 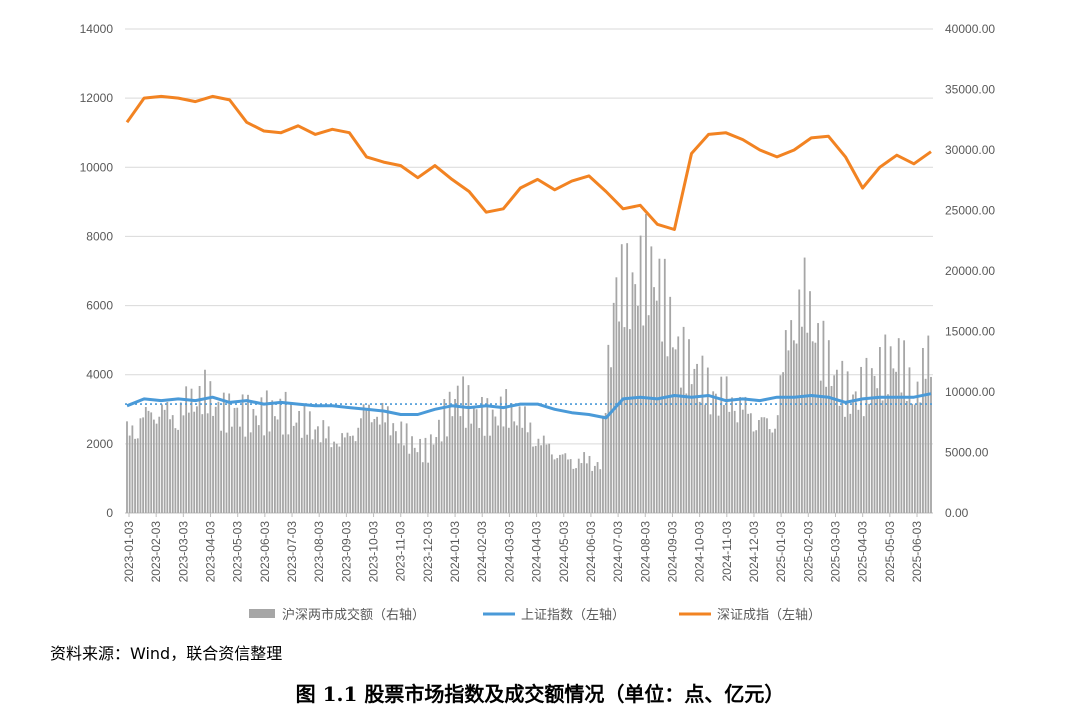 I want to click on left-tick-label: 14000, so click(x=97, y=29).